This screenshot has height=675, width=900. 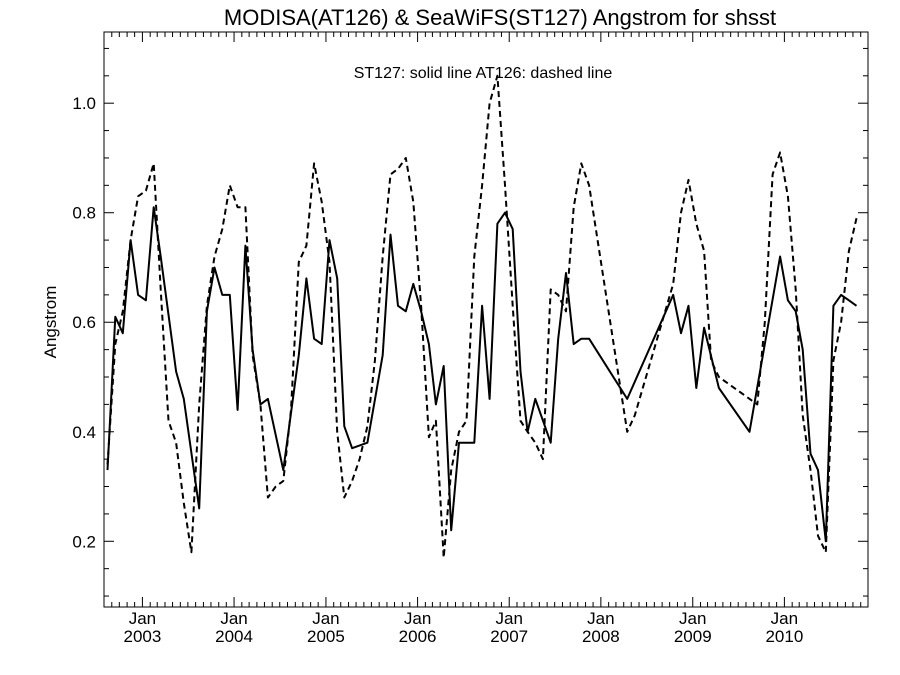 What do you see at coordinates (326, 636) in the screenshot?
I see `x-tick-label-year: 2005` at bounding box center [326, 636].